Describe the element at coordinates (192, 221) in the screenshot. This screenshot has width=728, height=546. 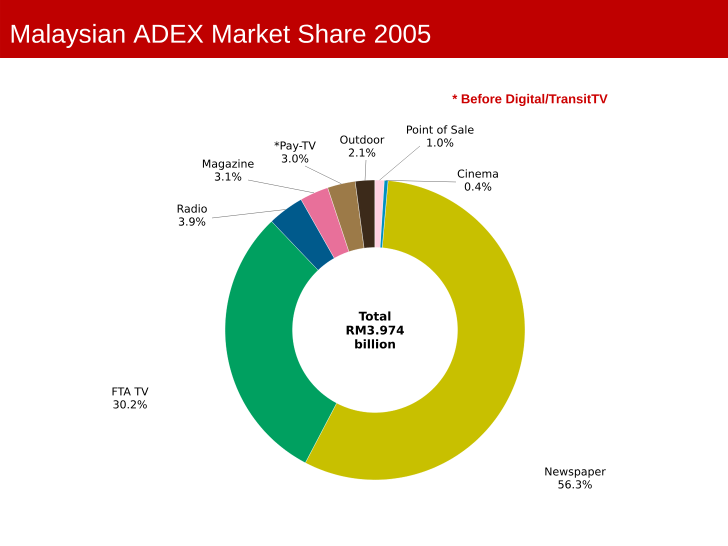
I see `data-label: 3.9%` at that location.